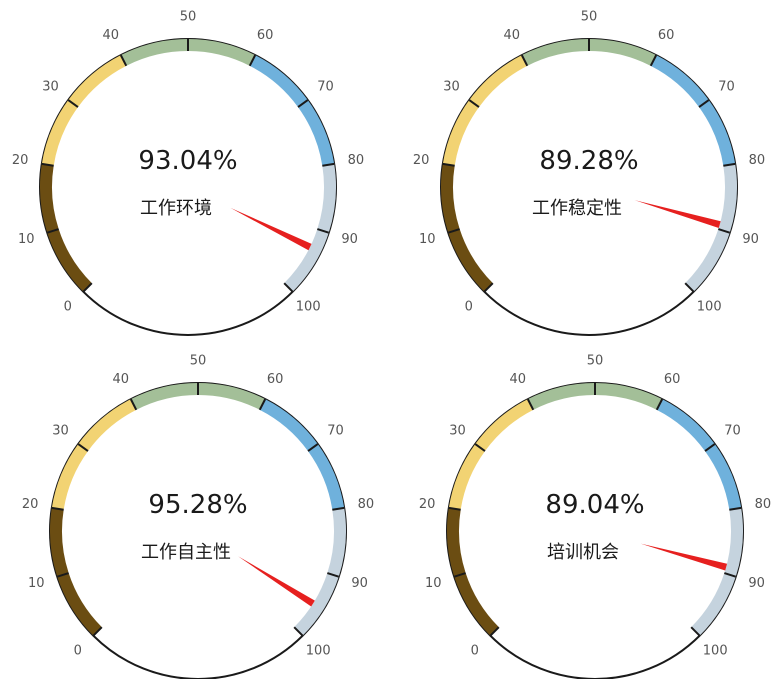 The image size is (777, 679). Describe the element at coordinates (594, 505) in the screenshot. I see `gauge-value-label: 89.04%` at that location.